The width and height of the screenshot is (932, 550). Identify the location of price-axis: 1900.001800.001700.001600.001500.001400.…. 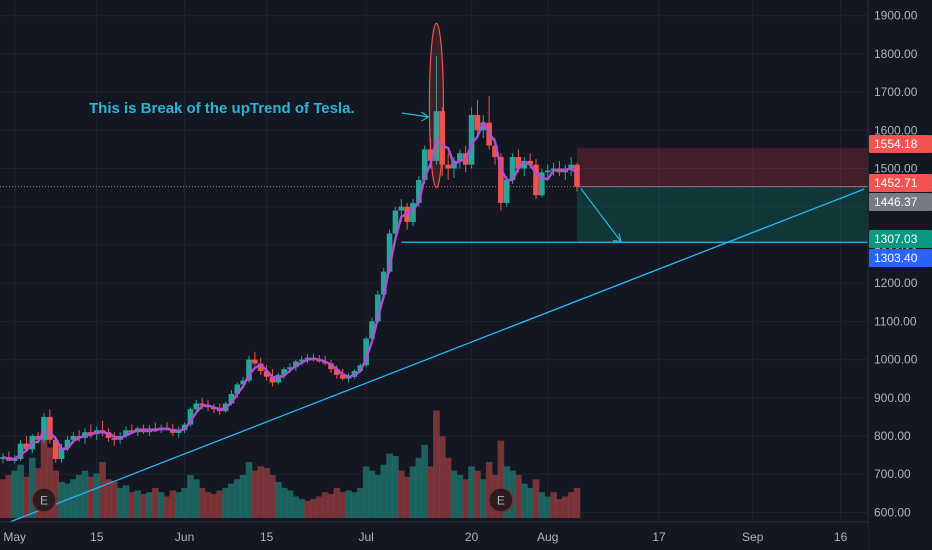
(899, 275).